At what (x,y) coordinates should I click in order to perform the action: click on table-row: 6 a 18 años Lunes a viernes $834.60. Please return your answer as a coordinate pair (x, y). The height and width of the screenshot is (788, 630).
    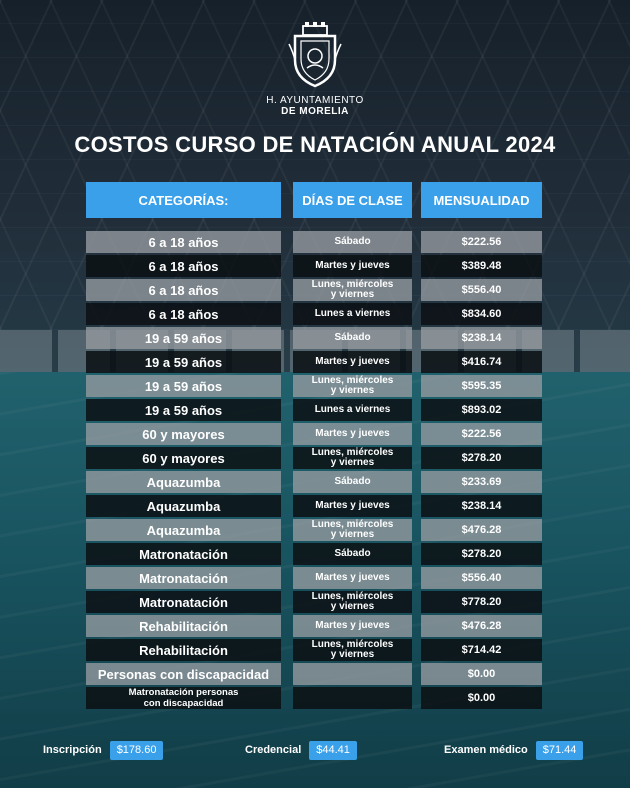
    Looking at the image, I should click on (314, 314).